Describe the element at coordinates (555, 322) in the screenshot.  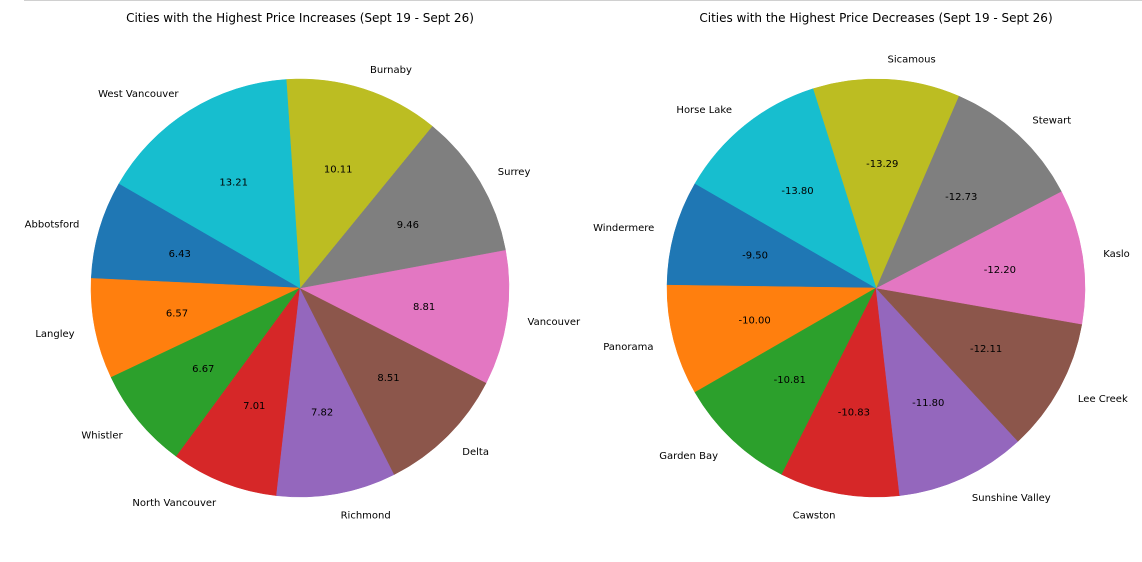
I see `slice-label-vancouver: Vancouver` at that location.